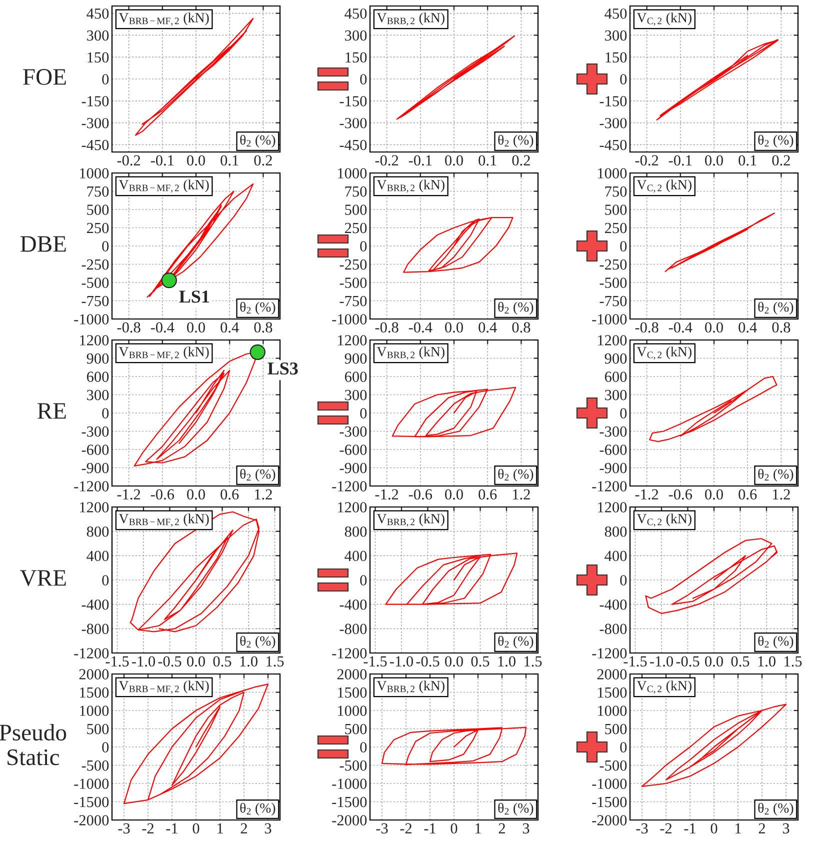 This screenshot has width=826, height=852. I want to click on x-tick-label: -0.8, so click(646, 327).